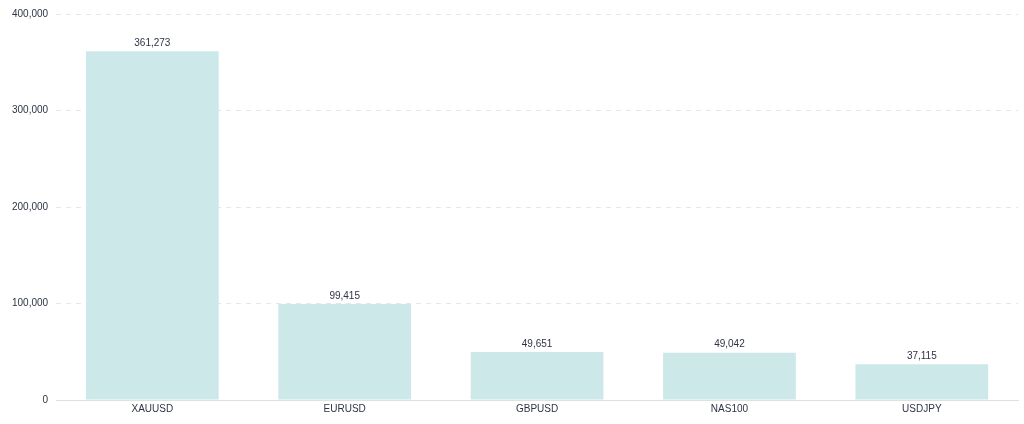  Describe the element at coordinates (922, 355) in the screenshot. I see `data-label: 37,115` at that location.